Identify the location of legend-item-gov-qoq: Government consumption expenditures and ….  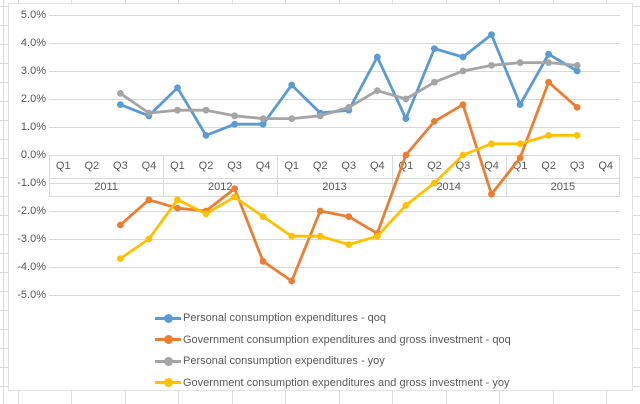
(333, 340).